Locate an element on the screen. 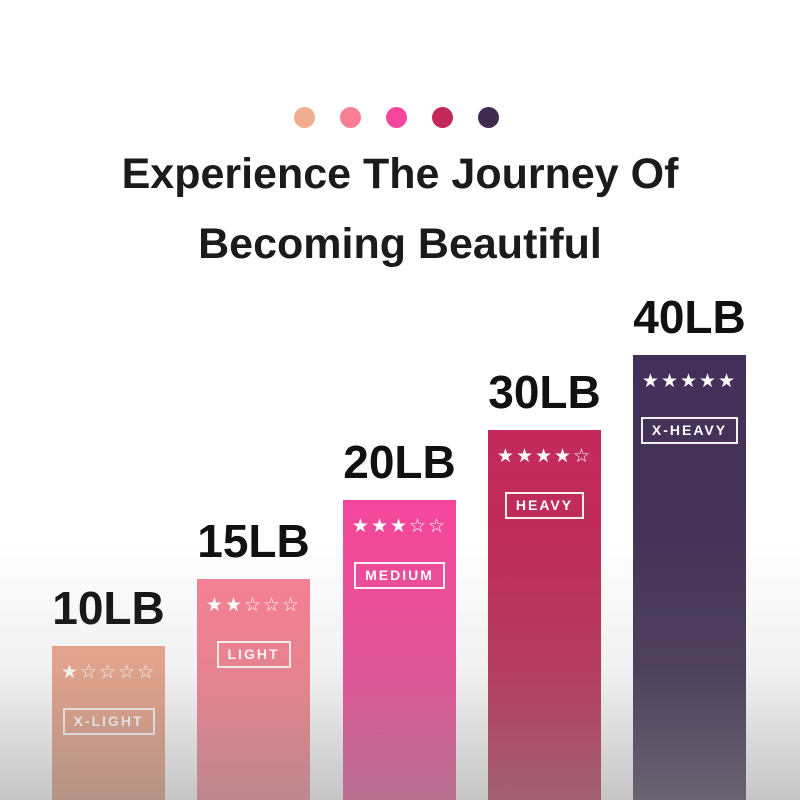 The height and width of the screenshot is (800, 800). weight-label: 10LB is located at coordinates (108, 608).